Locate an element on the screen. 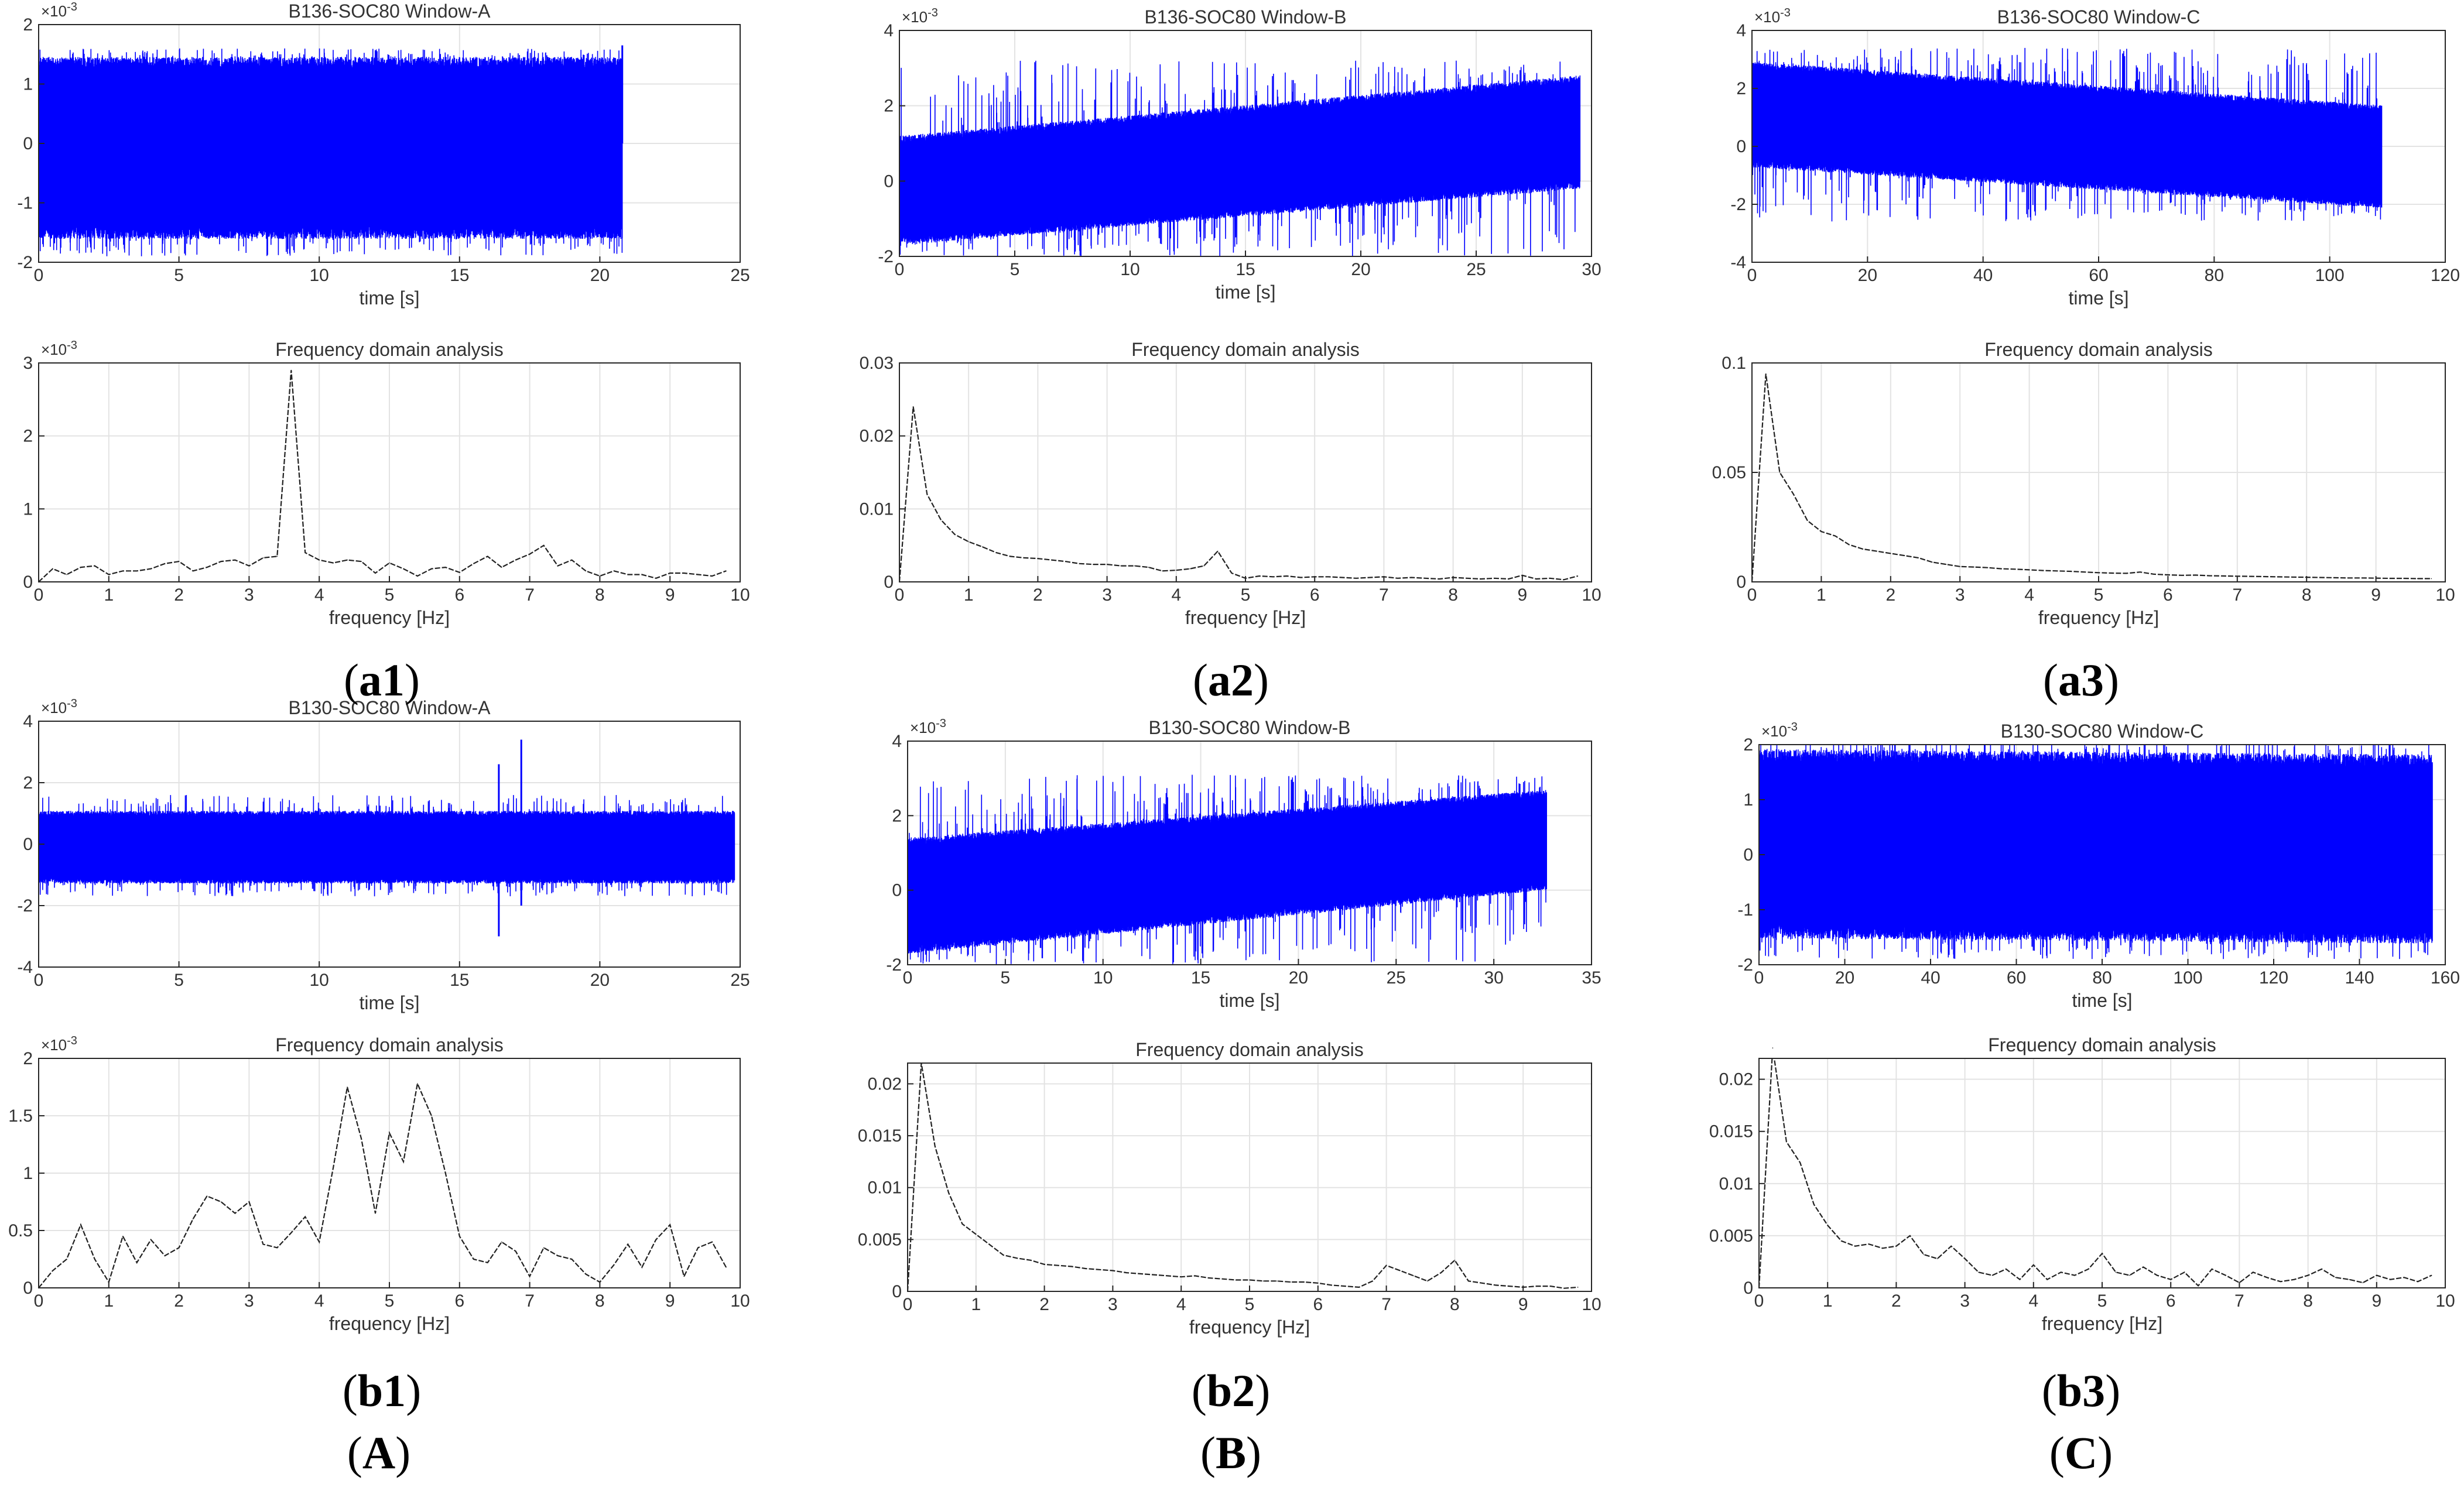 The width and height of the screenshot is (2464, 1491). x-tick-label: 6 is located at coordinates (459, 1301).